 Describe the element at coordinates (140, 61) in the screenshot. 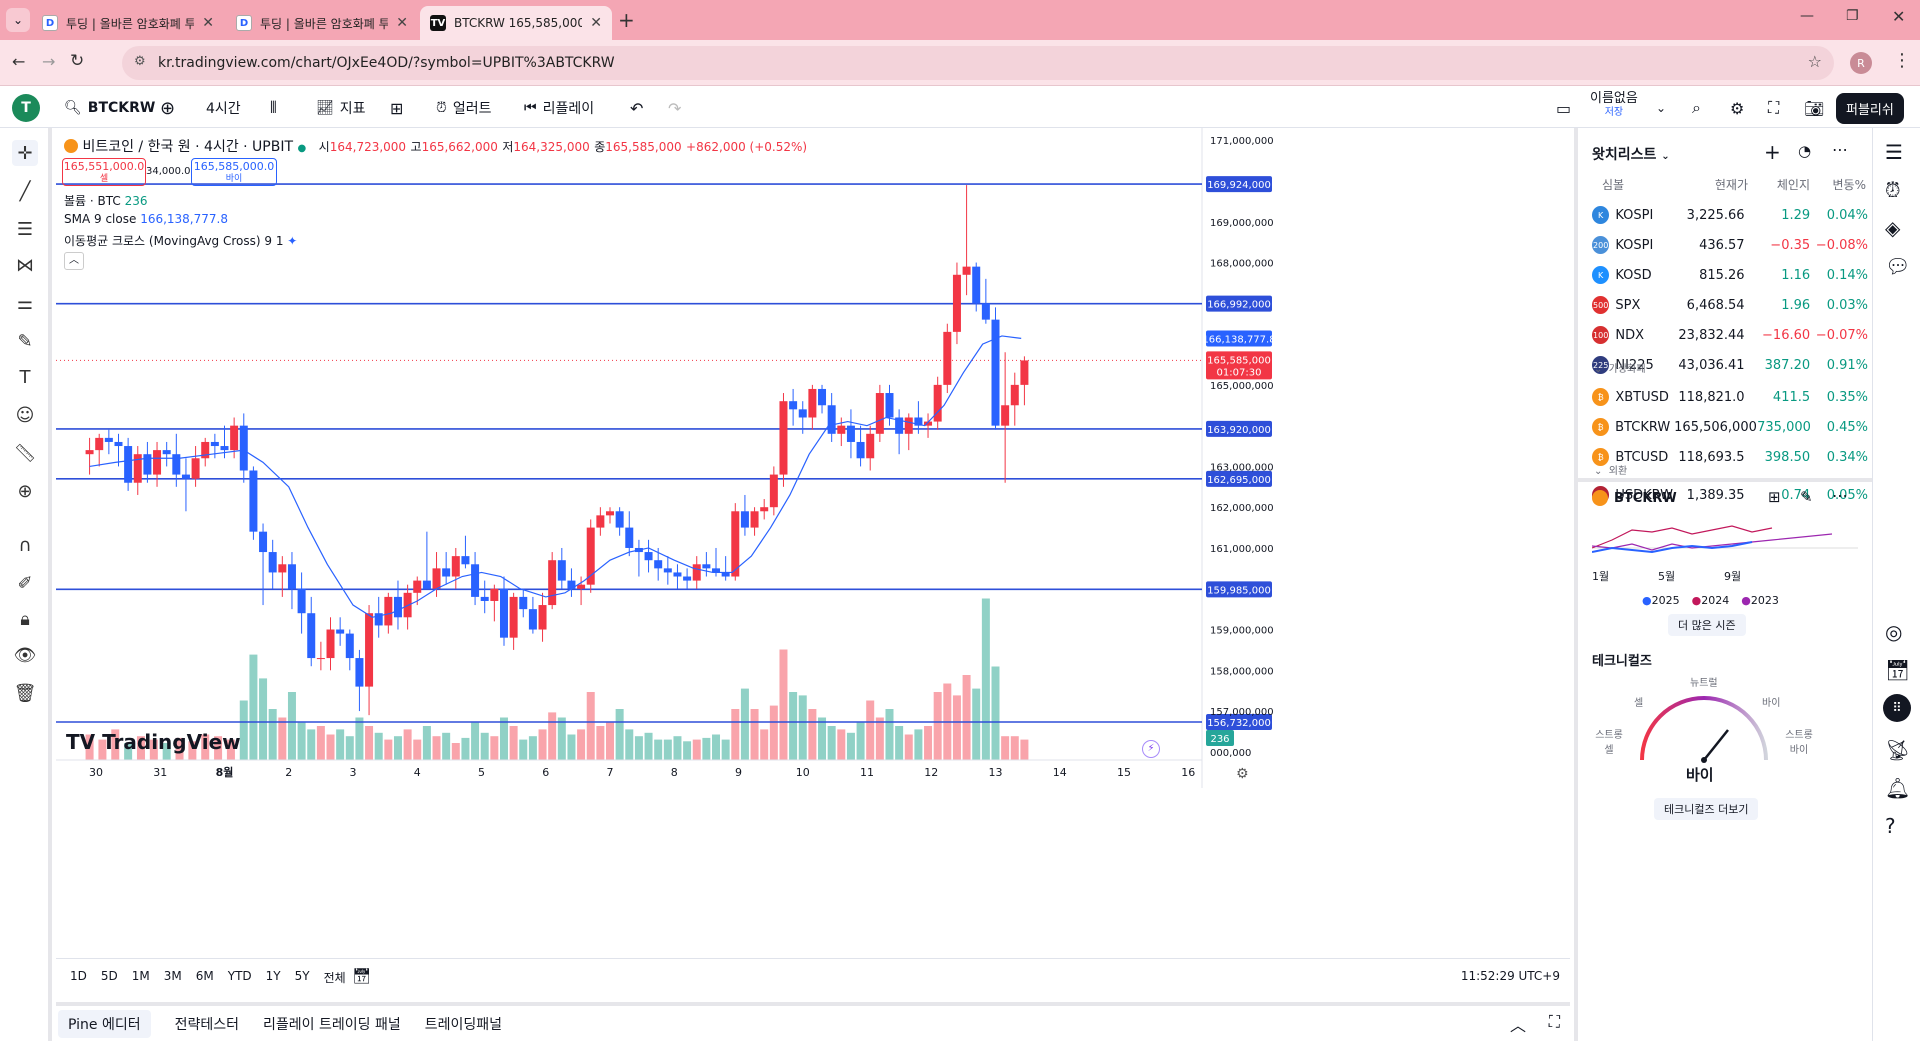

I see `site-info-icon: ⚙` at that location.